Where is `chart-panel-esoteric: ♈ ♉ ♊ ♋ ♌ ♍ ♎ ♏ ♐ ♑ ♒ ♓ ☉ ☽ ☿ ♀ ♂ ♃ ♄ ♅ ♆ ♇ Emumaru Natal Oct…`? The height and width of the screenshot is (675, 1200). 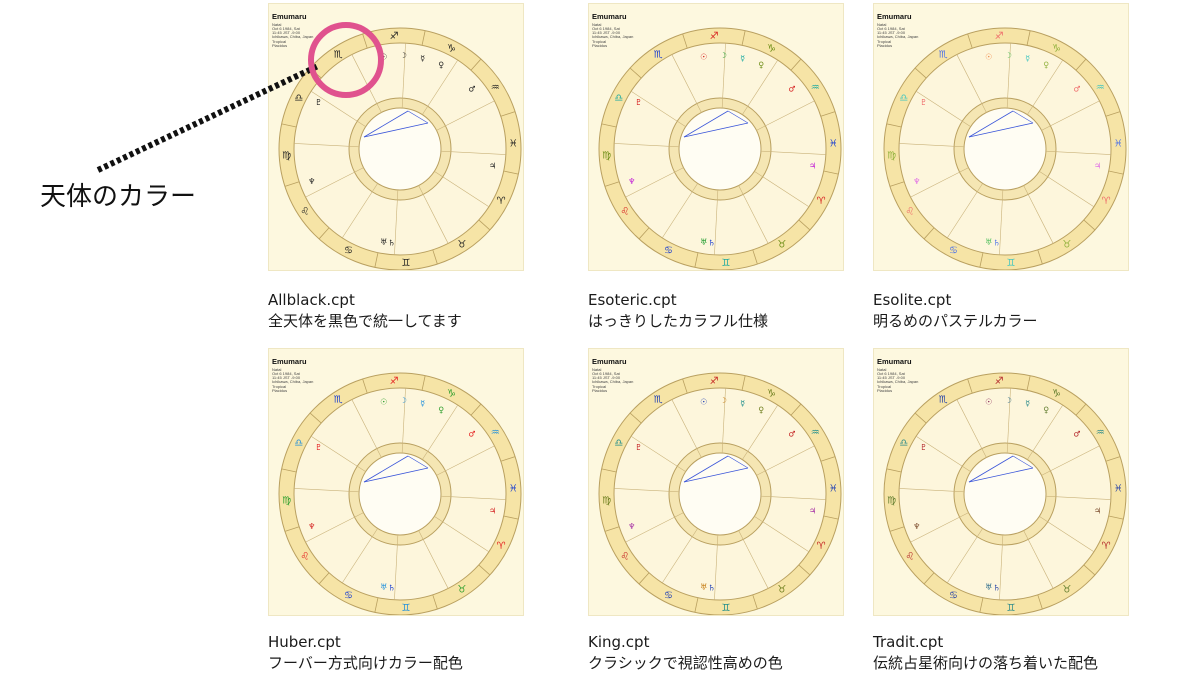
chart-panel-esoteric: ♈ ♉ ♊ ♋ ♌ ♍ ♎ ♏ ♐ ♑ ♒ ♓ ☉ ☽ ☿ ♀ ♂ ♃ ♄ ♅ ♆ ♇ Emumaru Natal Oct… is located at coordinates (716, 137).